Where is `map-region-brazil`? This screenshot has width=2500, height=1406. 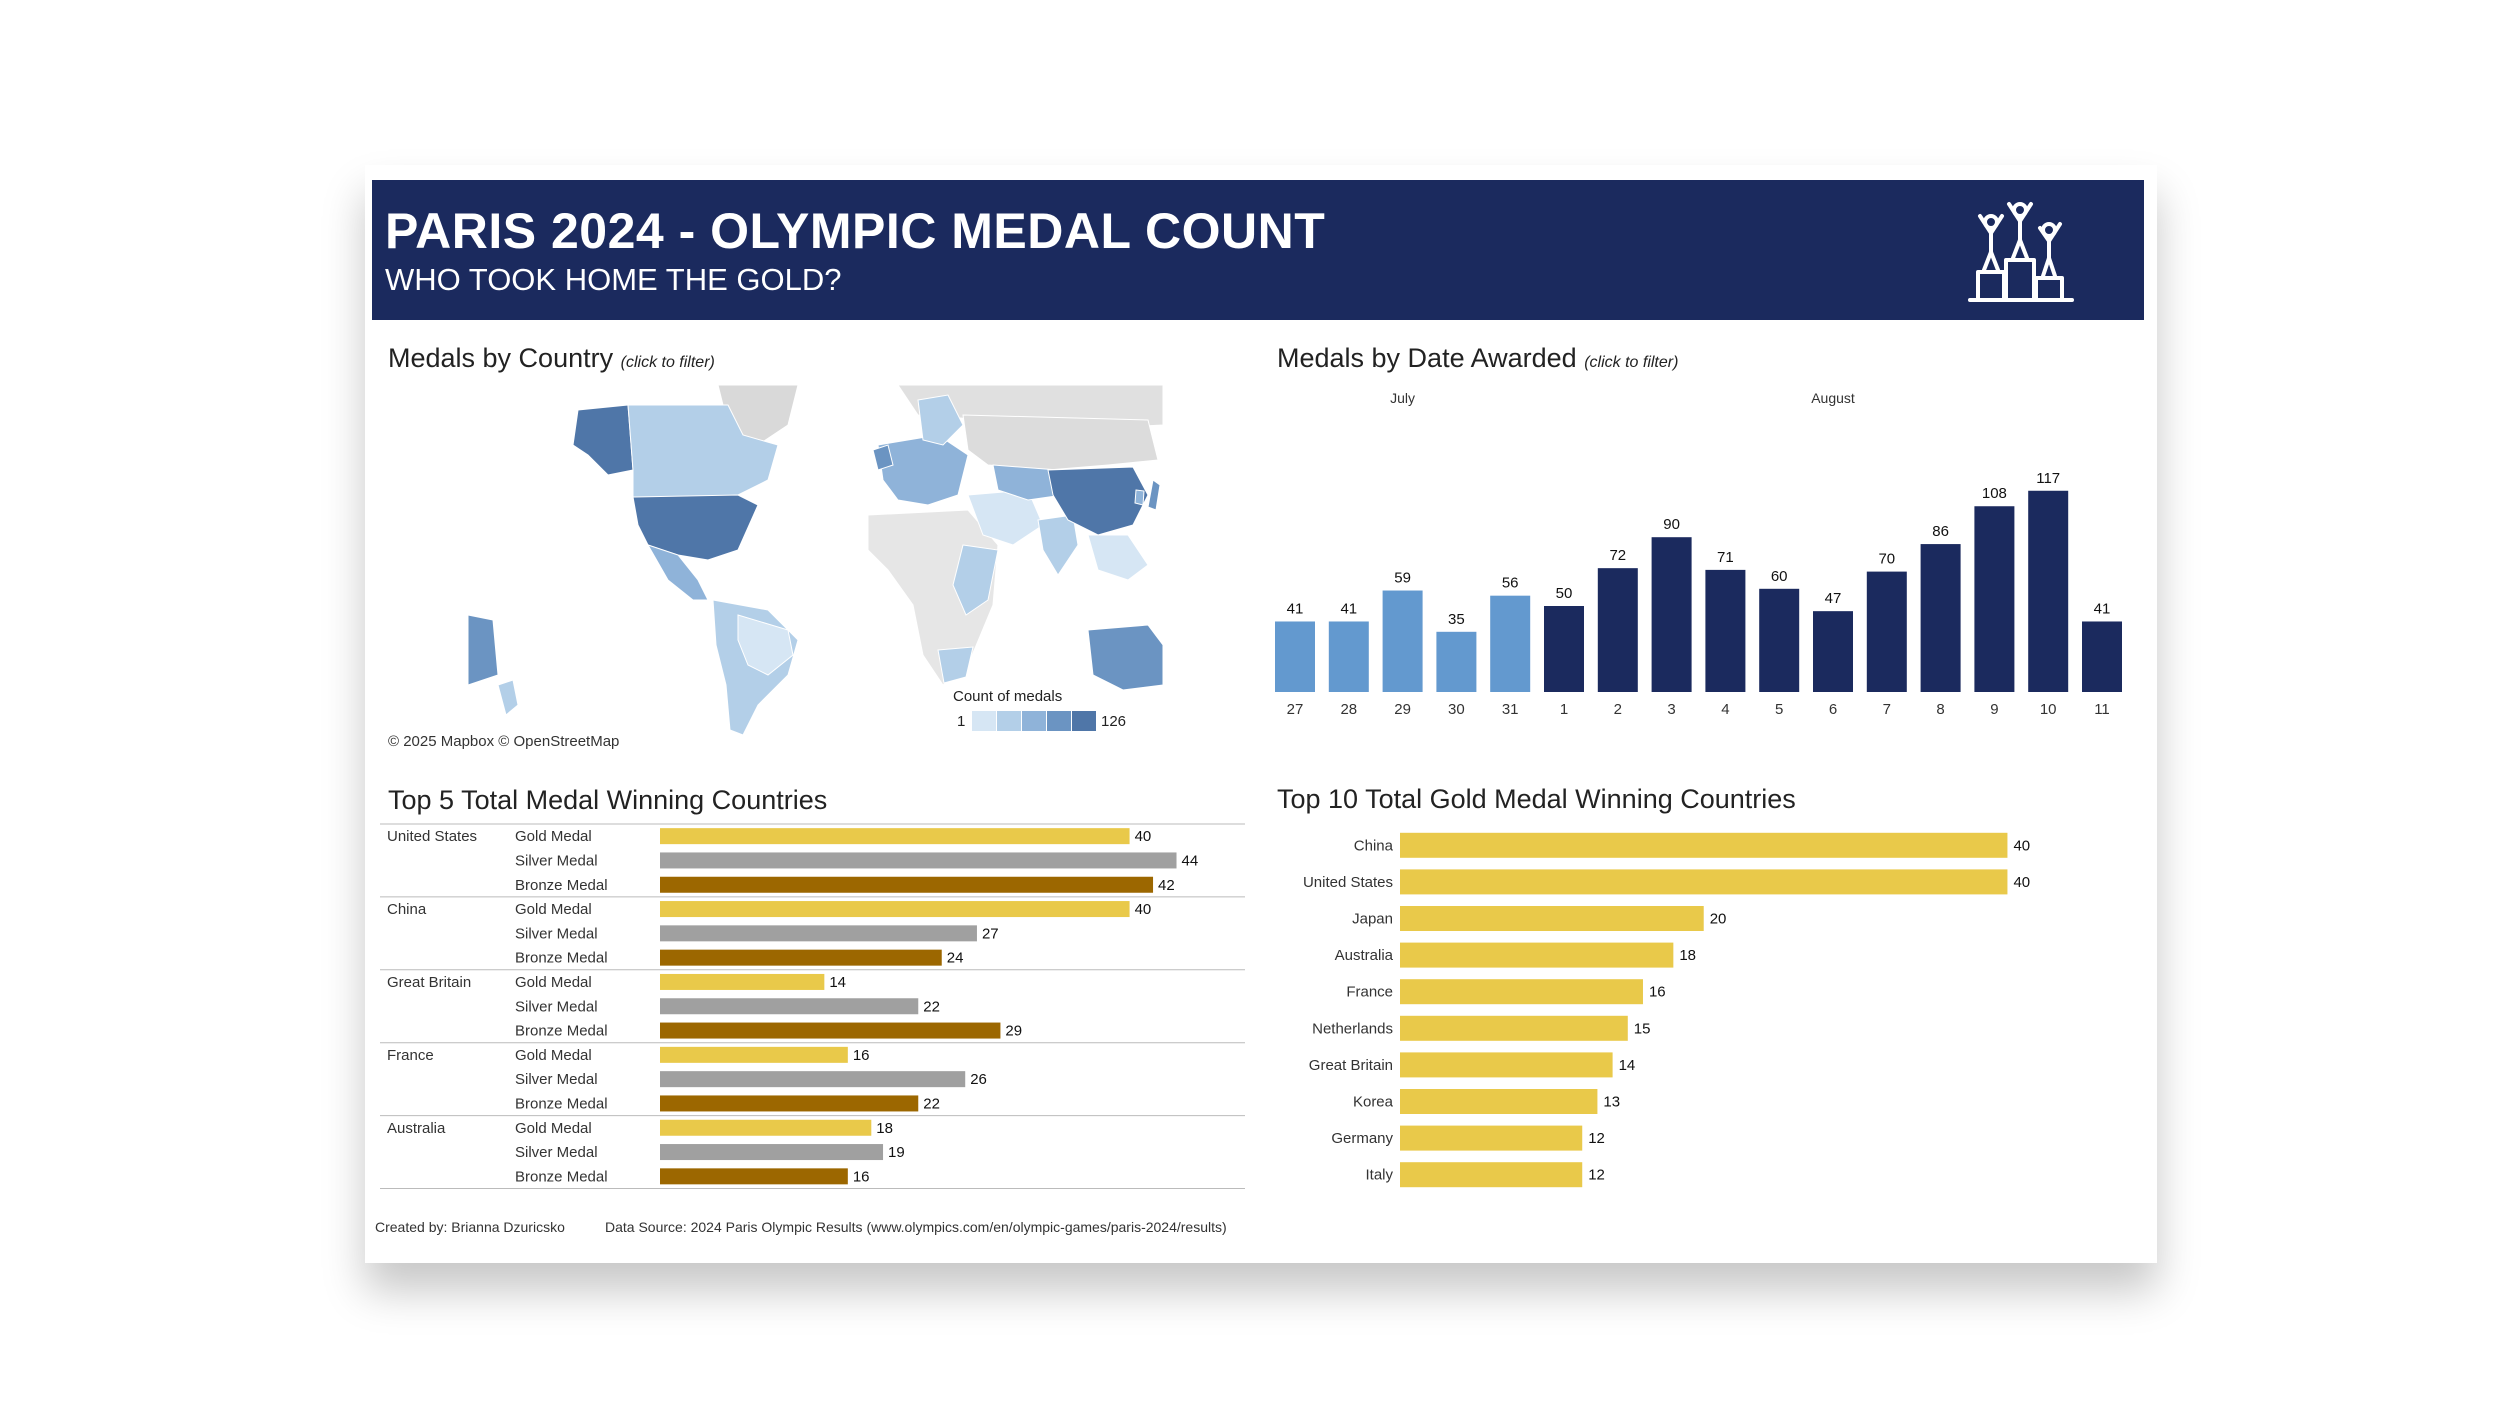
map-region-brazil is located at coordinates (765, 645).